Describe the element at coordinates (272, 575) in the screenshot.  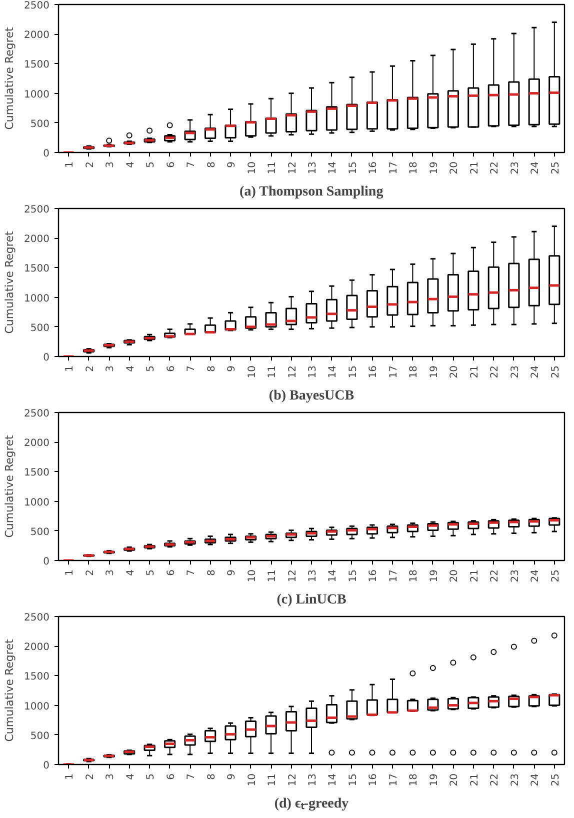
I see `x-tick-label: 11` at that location.